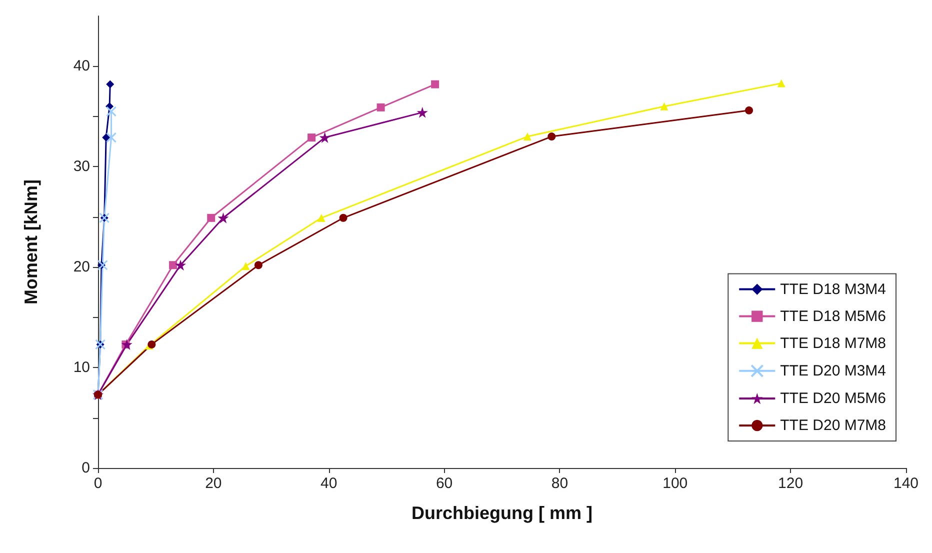 This screenshot has width=932, height=553. What do you see at coordinates (98, 483) in the screenshot?
I see `x-tick-label: 0` at bounding box center [98, 483].